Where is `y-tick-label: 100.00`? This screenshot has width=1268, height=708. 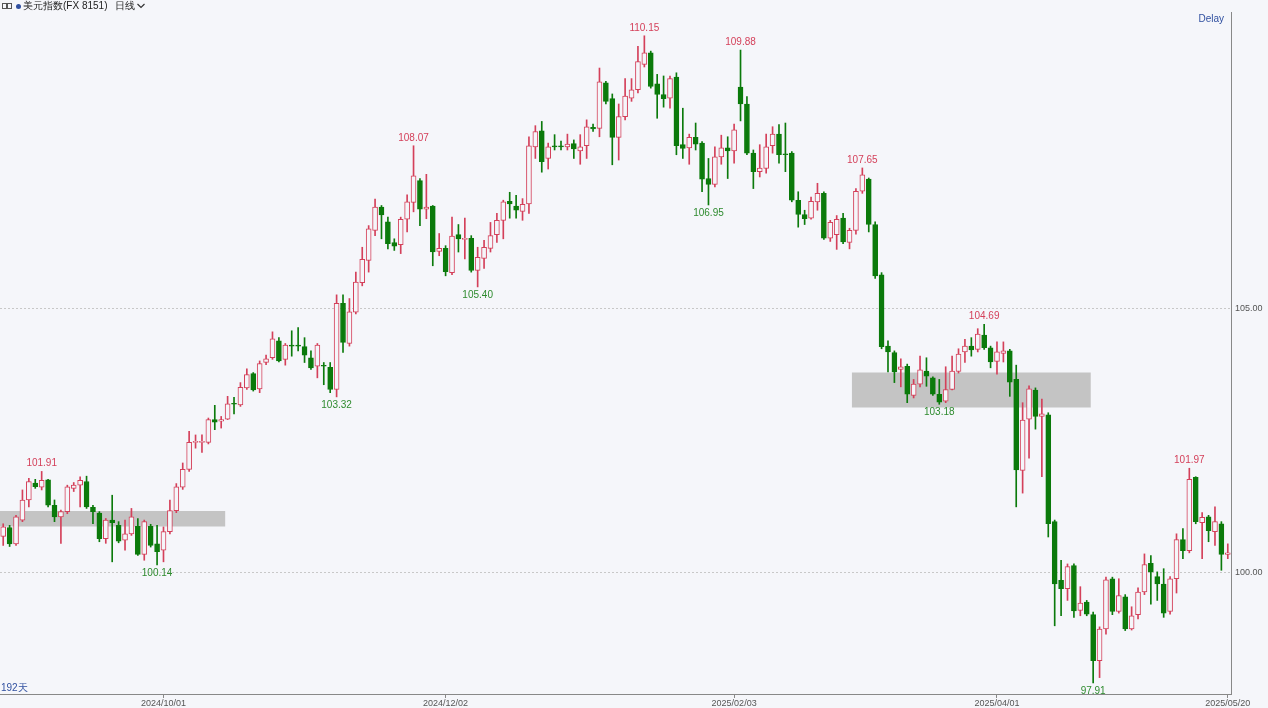
y-tick-label: 100.00 is located at coordinates (1249, 571).